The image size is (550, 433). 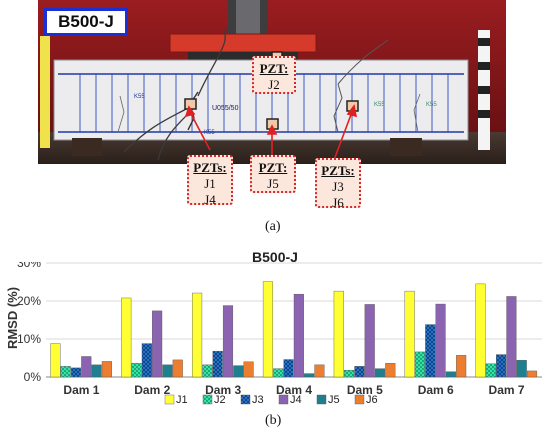 I want to click on callout-line: J3, so click(x=338, y=186).